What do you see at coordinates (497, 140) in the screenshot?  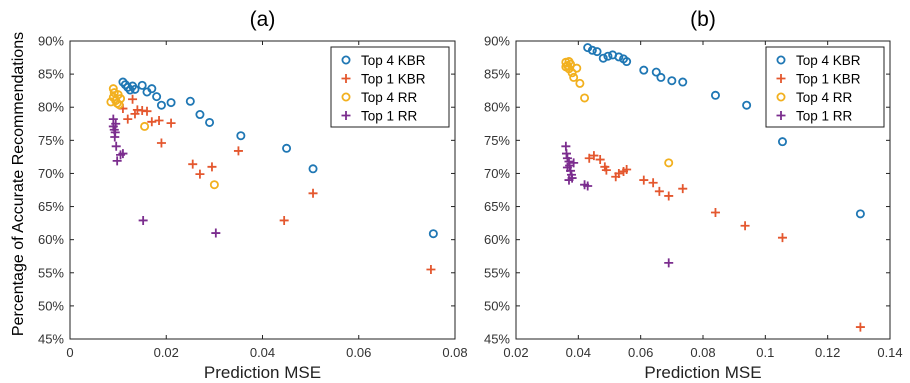 I see `y-tick-label: 75%` at bounding box center [497, 140].